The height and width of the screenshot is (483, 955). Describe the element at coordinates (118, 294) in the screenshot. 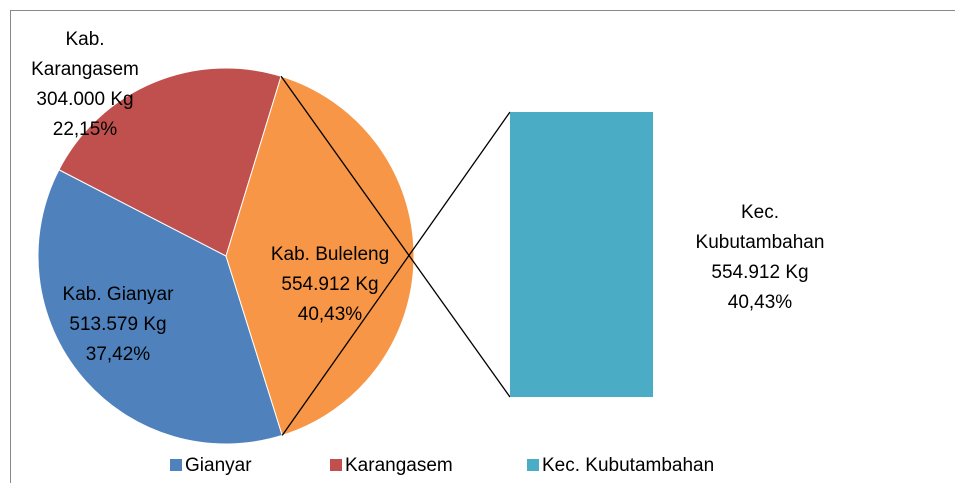

I see `data-label-line: Kab. Gianyar` at that location.